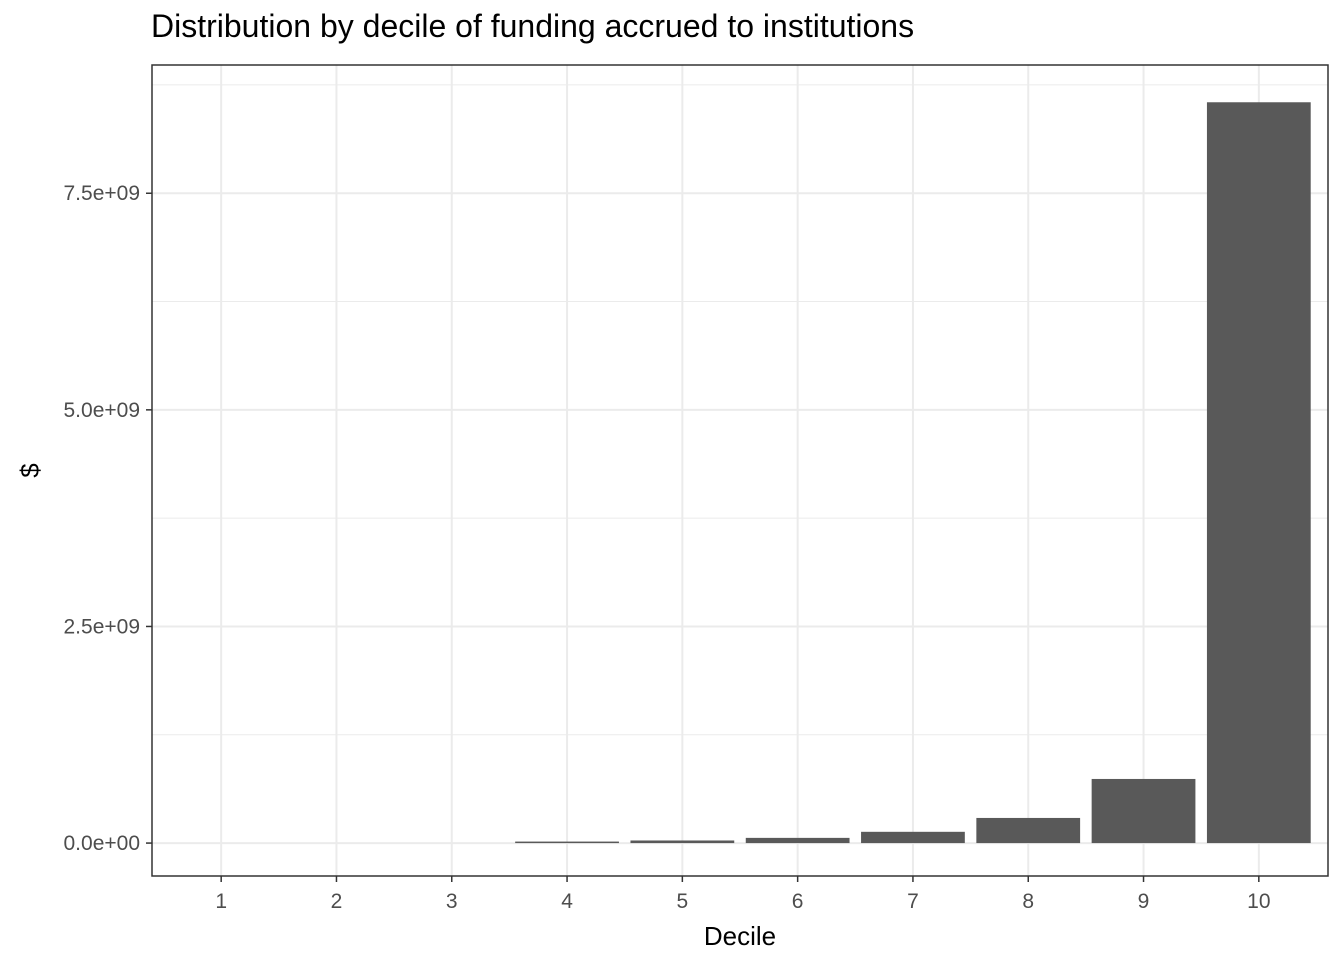  Describe the element at coordinates (102, 410) in the screenshot. I see `y-tick-label: 5.0e+09` at that location.